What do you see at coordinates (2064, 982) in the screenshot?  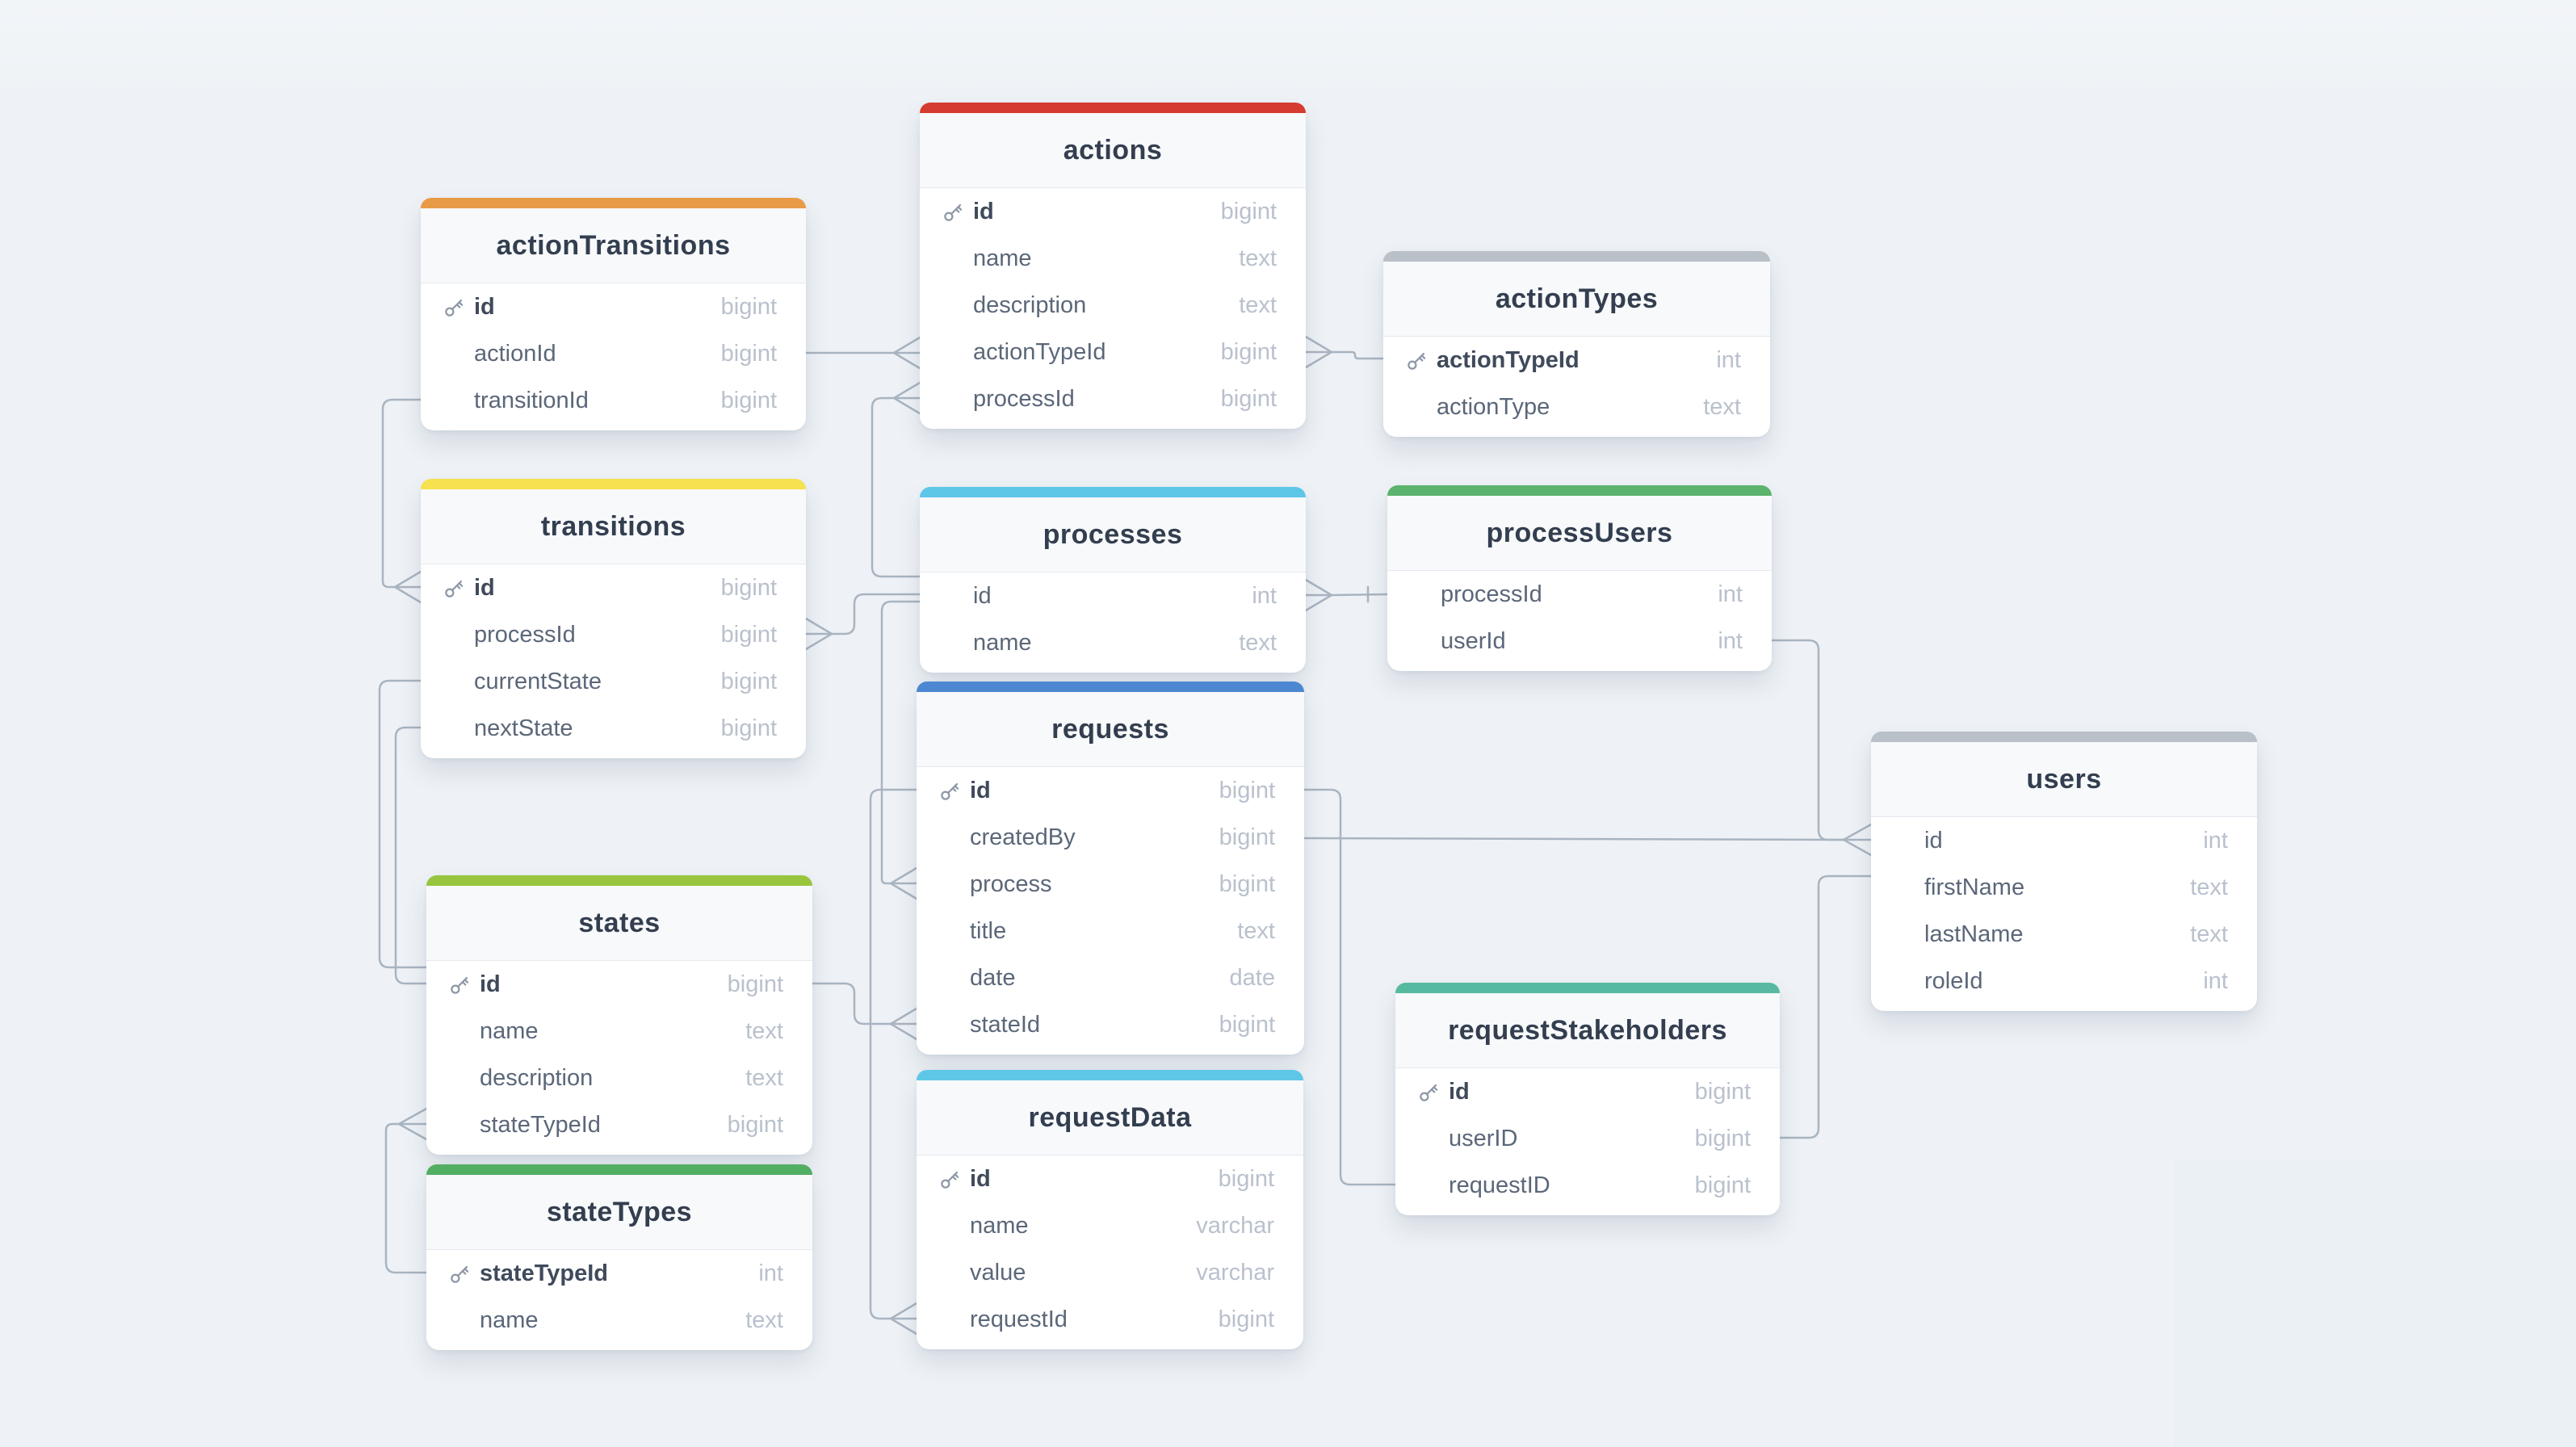 I see `field-row: roleId int` at bounding box center [2064, 982].